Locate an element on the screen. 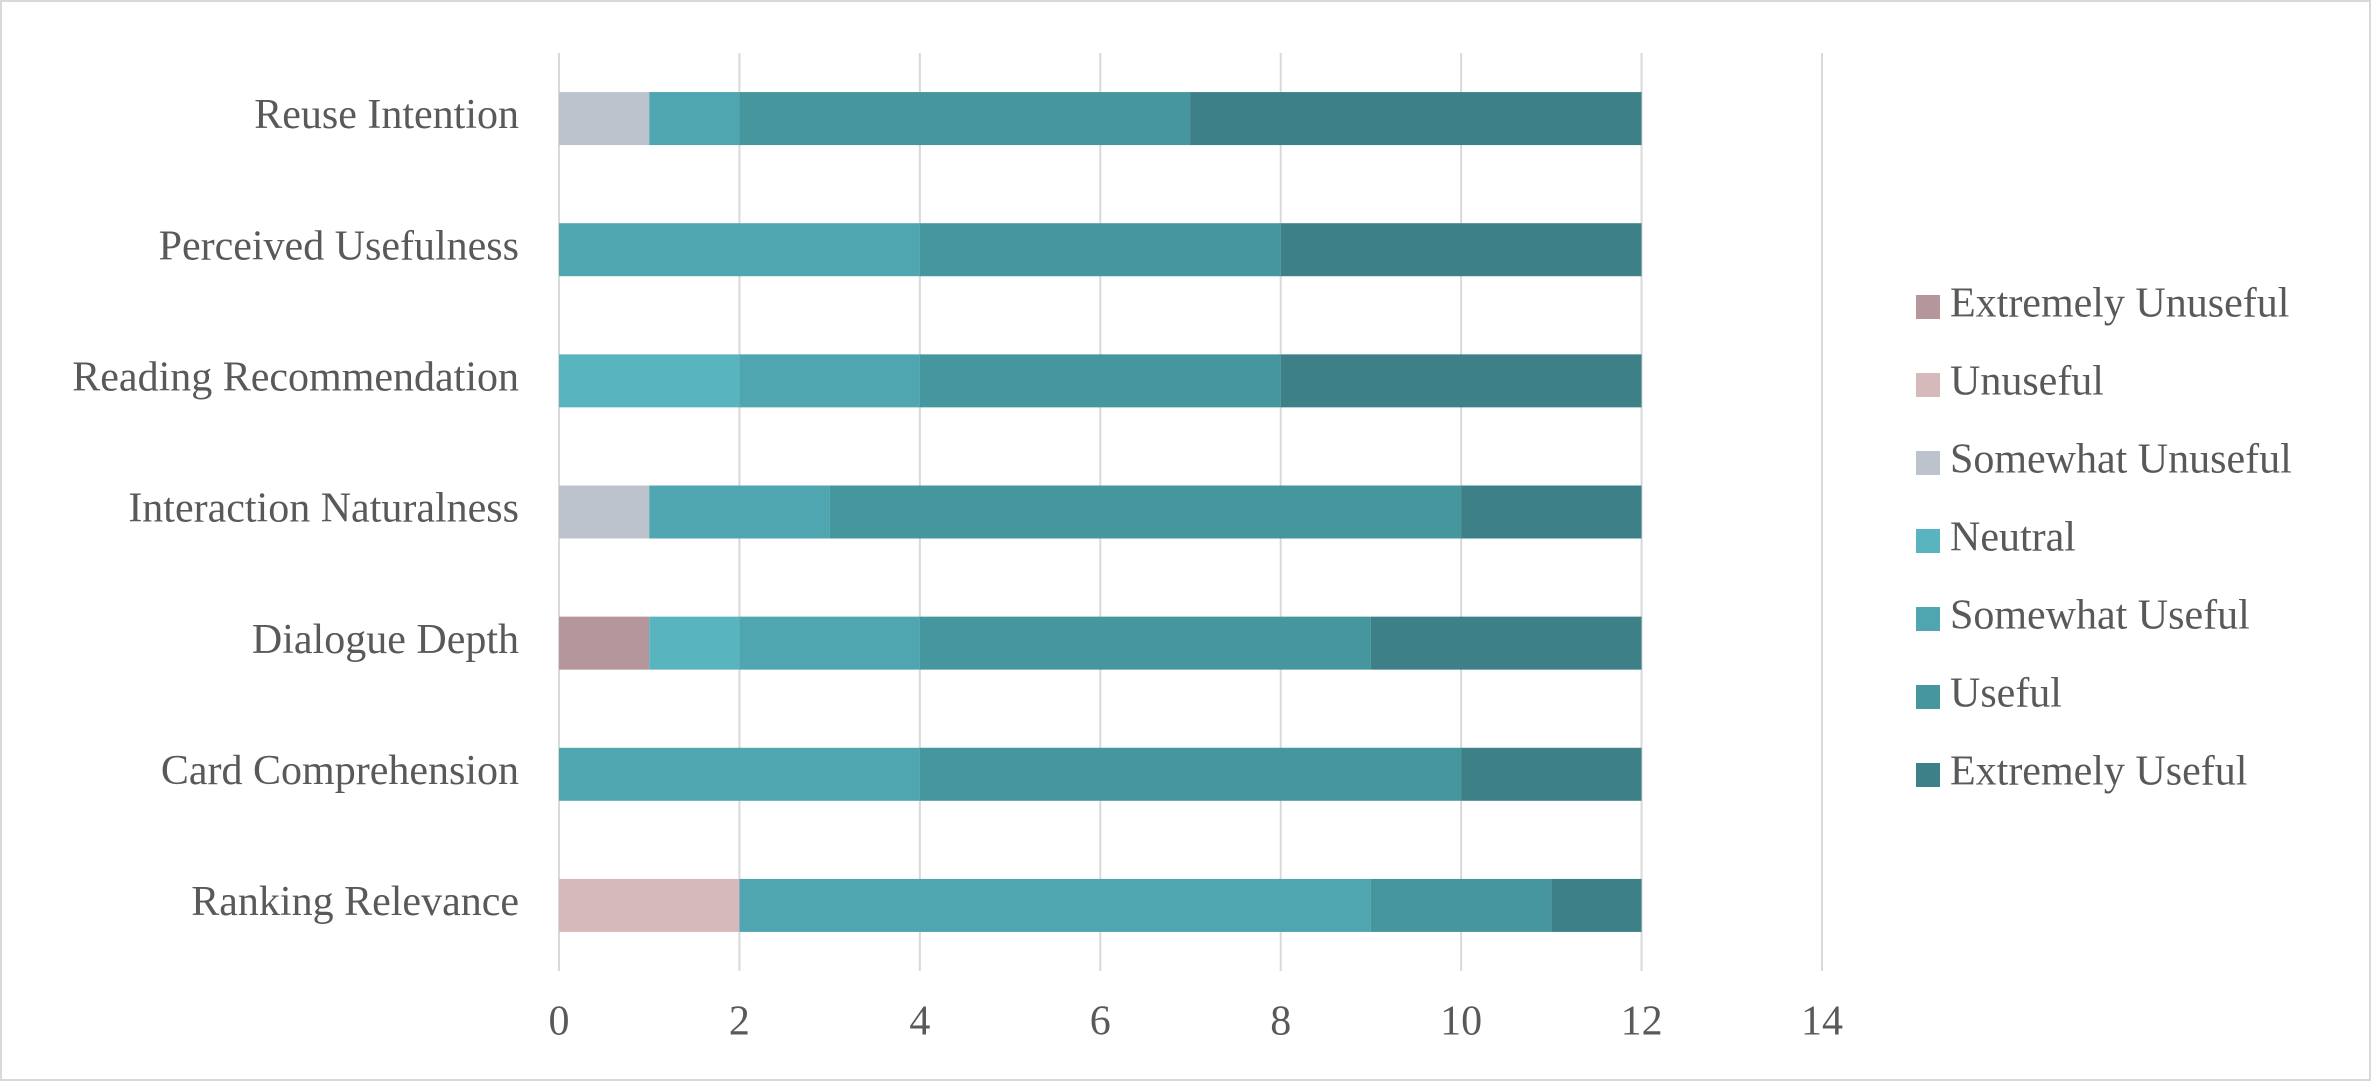 This screenshot has width=2371, height=1081. y-tick-label: Card Comprehension is located at coordinates (340, 771).